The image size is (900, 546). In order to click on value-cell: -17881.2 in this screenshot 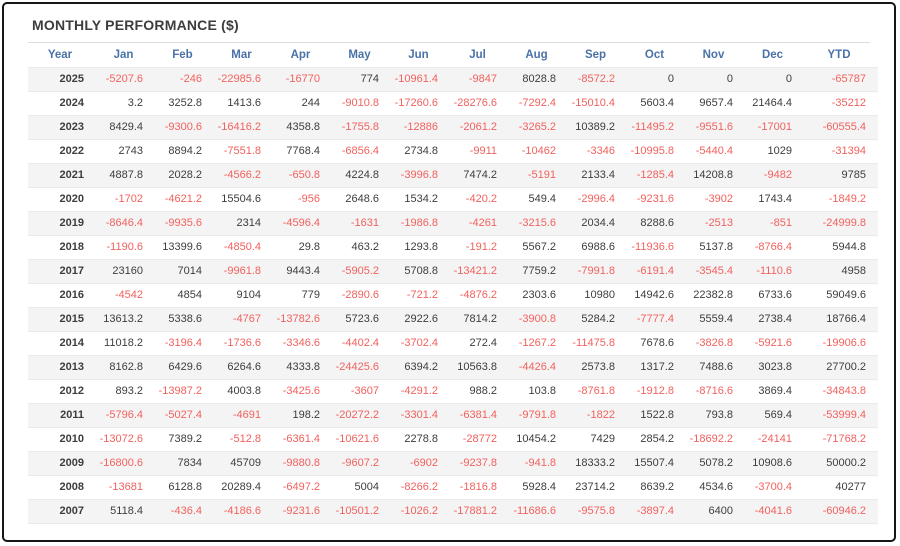, I will do `click(479, 511)`.